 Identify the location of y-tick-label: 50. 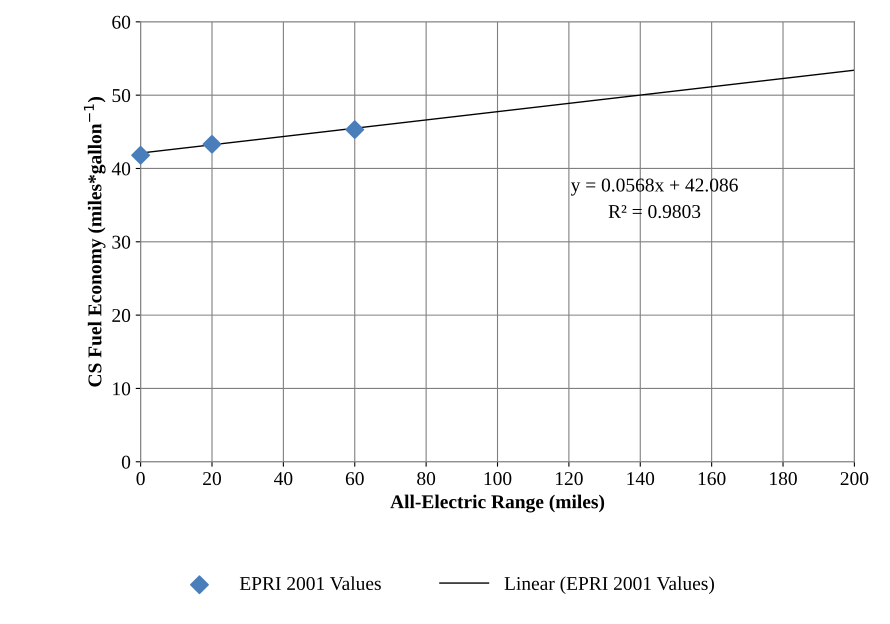
(121, 95).